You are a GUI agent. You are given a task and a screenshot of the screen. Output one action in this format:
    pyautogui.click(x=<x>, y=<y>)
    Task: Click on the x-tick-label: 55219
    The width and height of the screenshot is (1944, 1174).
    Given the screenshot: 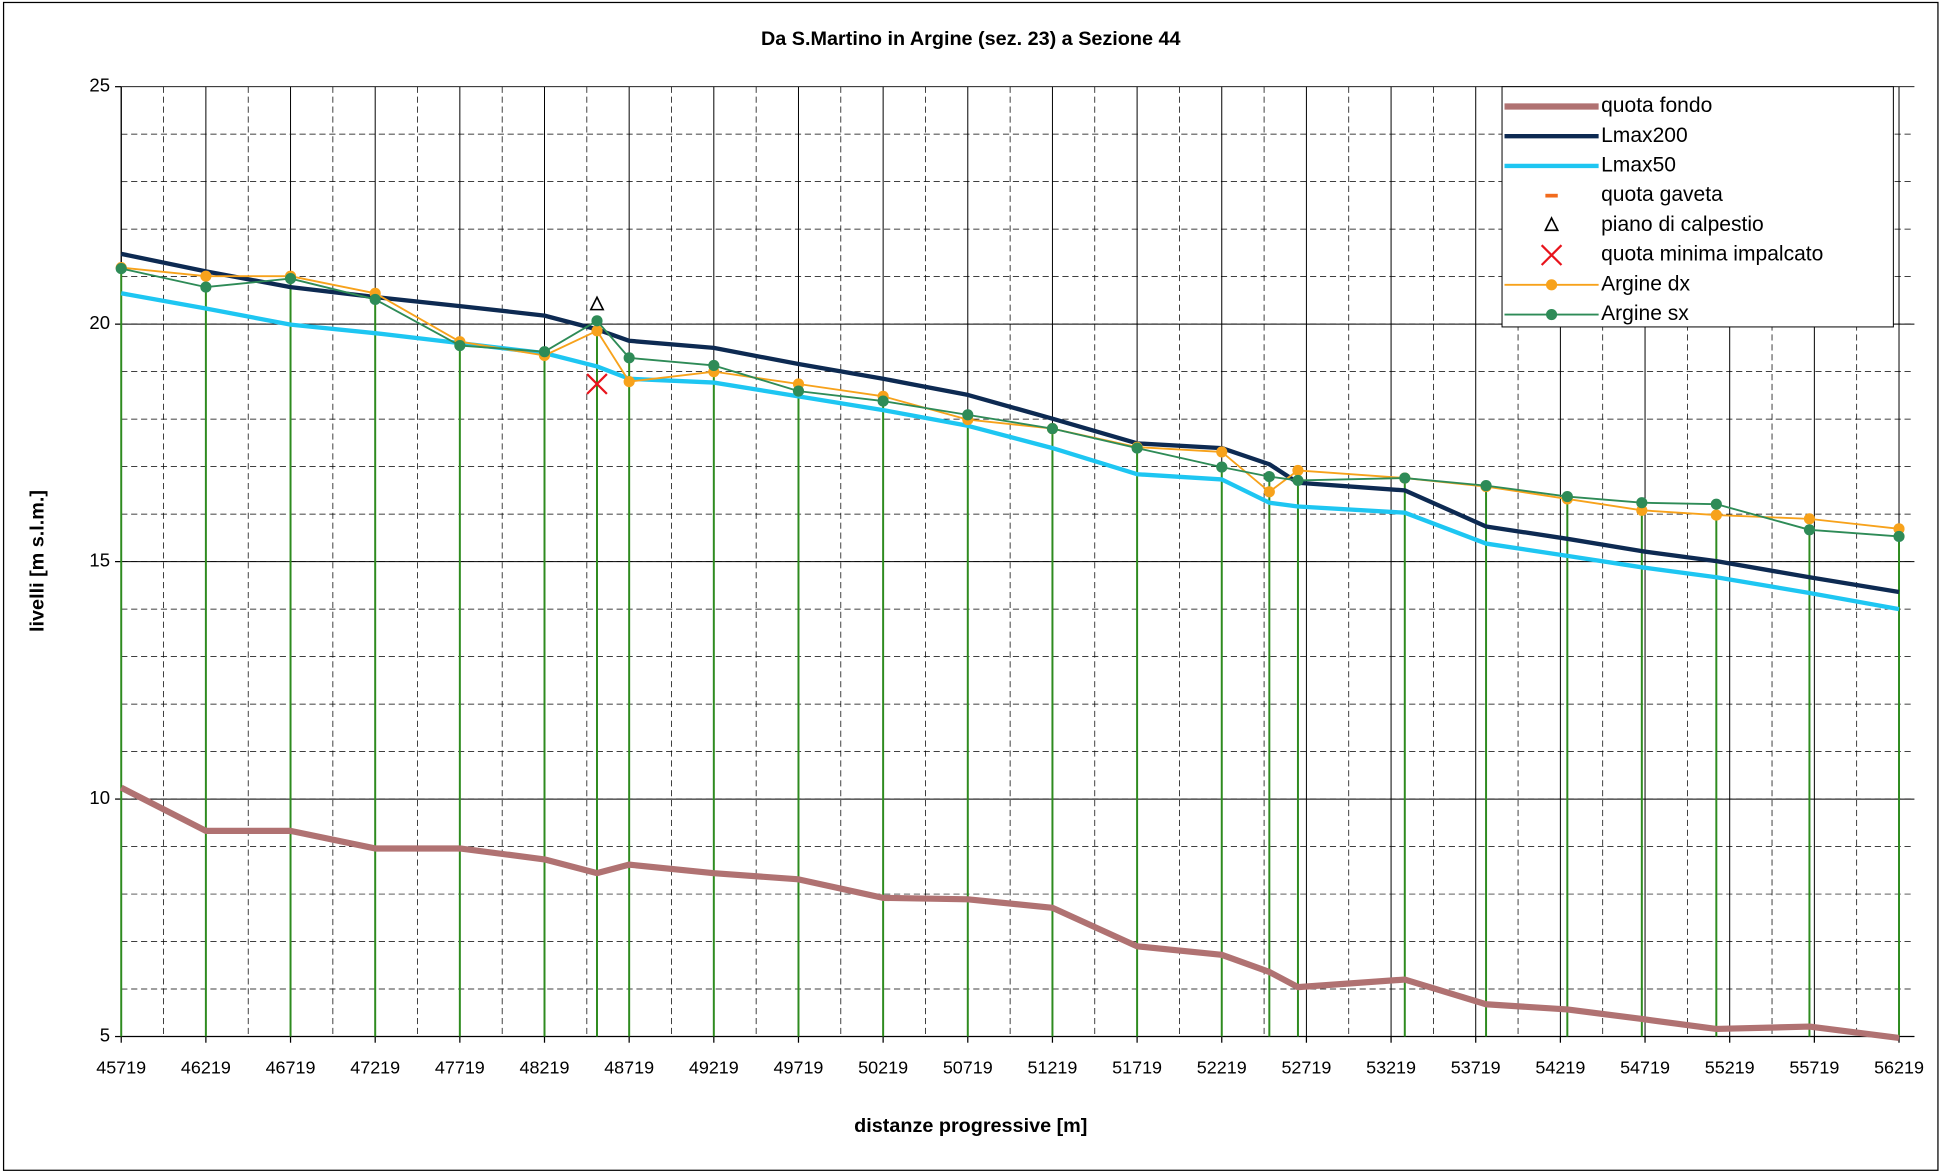 What is the action you would take?
    pyautogui.click(x=1730, y=1067)
    